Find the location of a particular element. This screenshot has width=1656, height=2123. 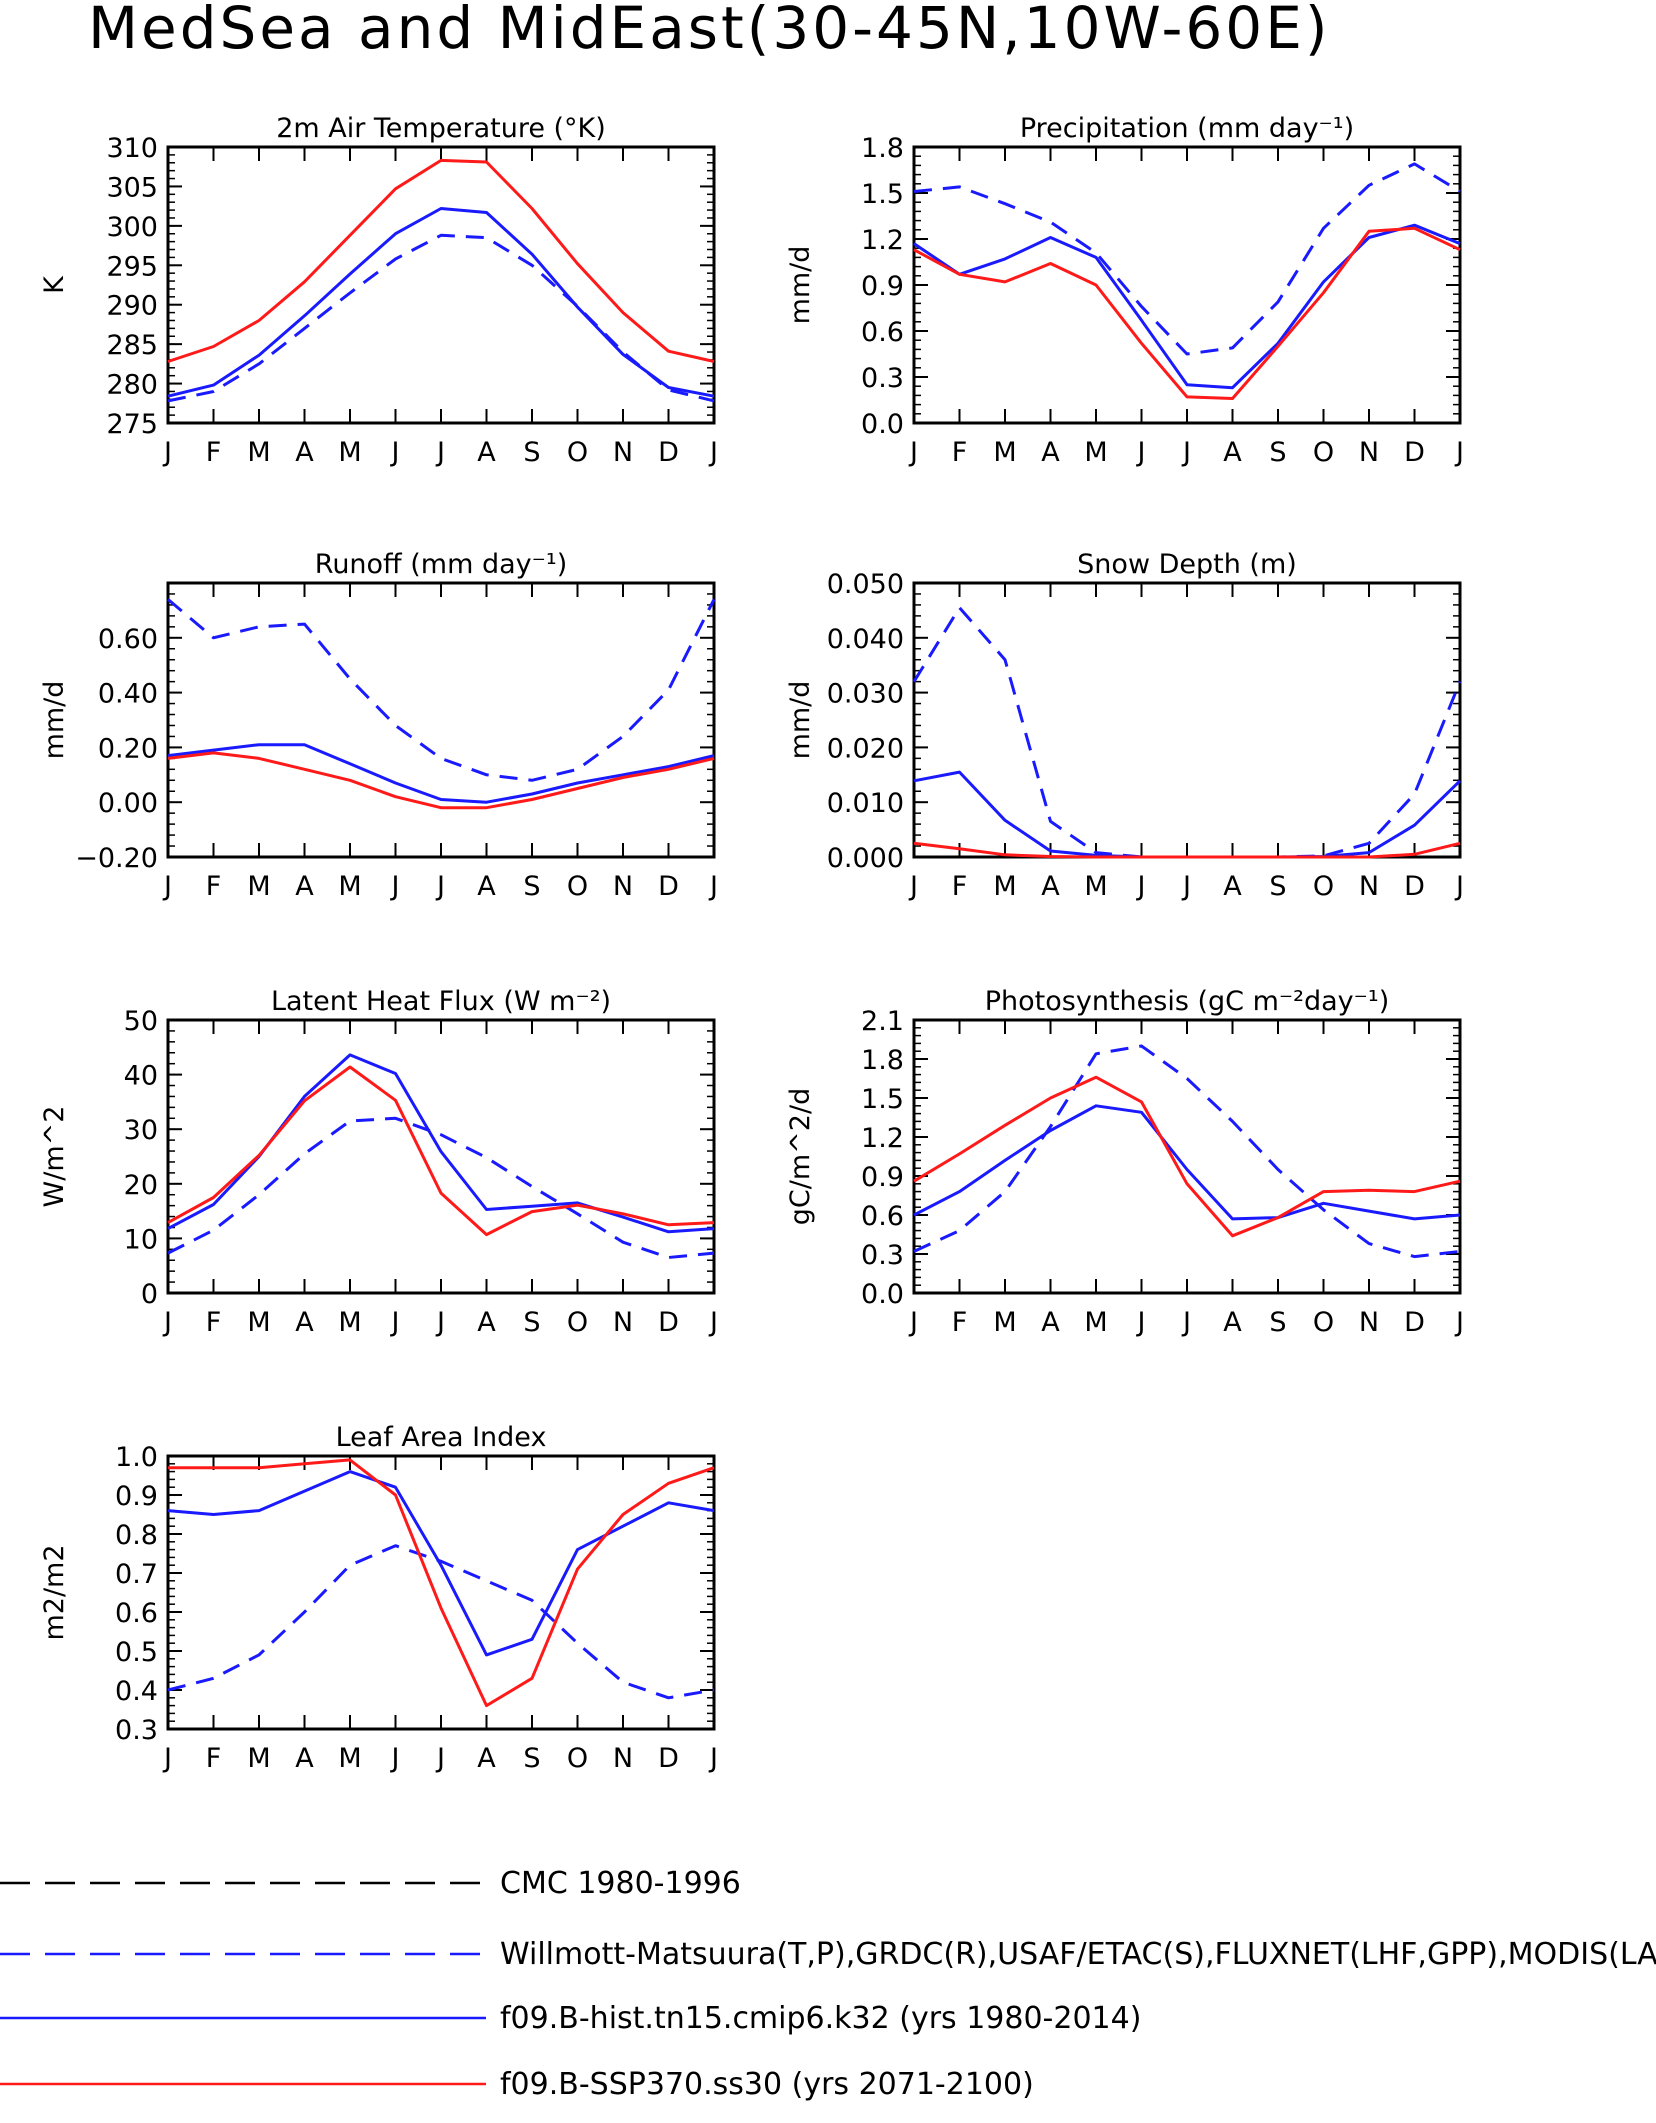

y-tick-label: 1.0 is located at coordinates (136, 1457).